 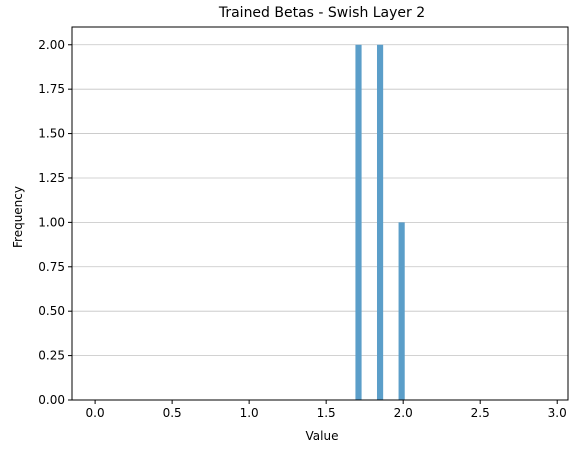 I want to click on y-tick-label: 2.00, so click(x=51, y=45).